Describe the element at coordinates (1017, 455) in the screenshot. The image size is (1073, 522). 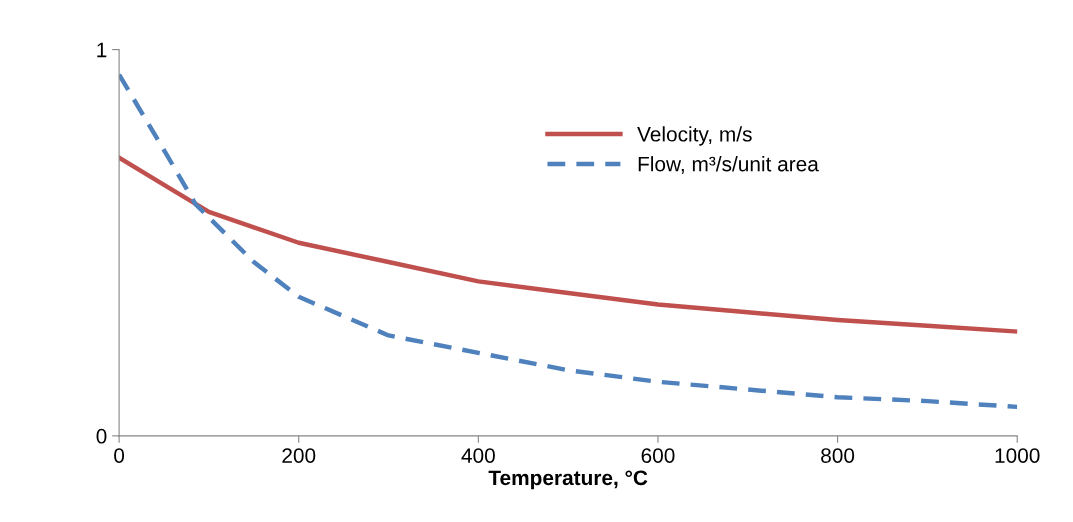
I see `x-tick-label: 1000` at that location.